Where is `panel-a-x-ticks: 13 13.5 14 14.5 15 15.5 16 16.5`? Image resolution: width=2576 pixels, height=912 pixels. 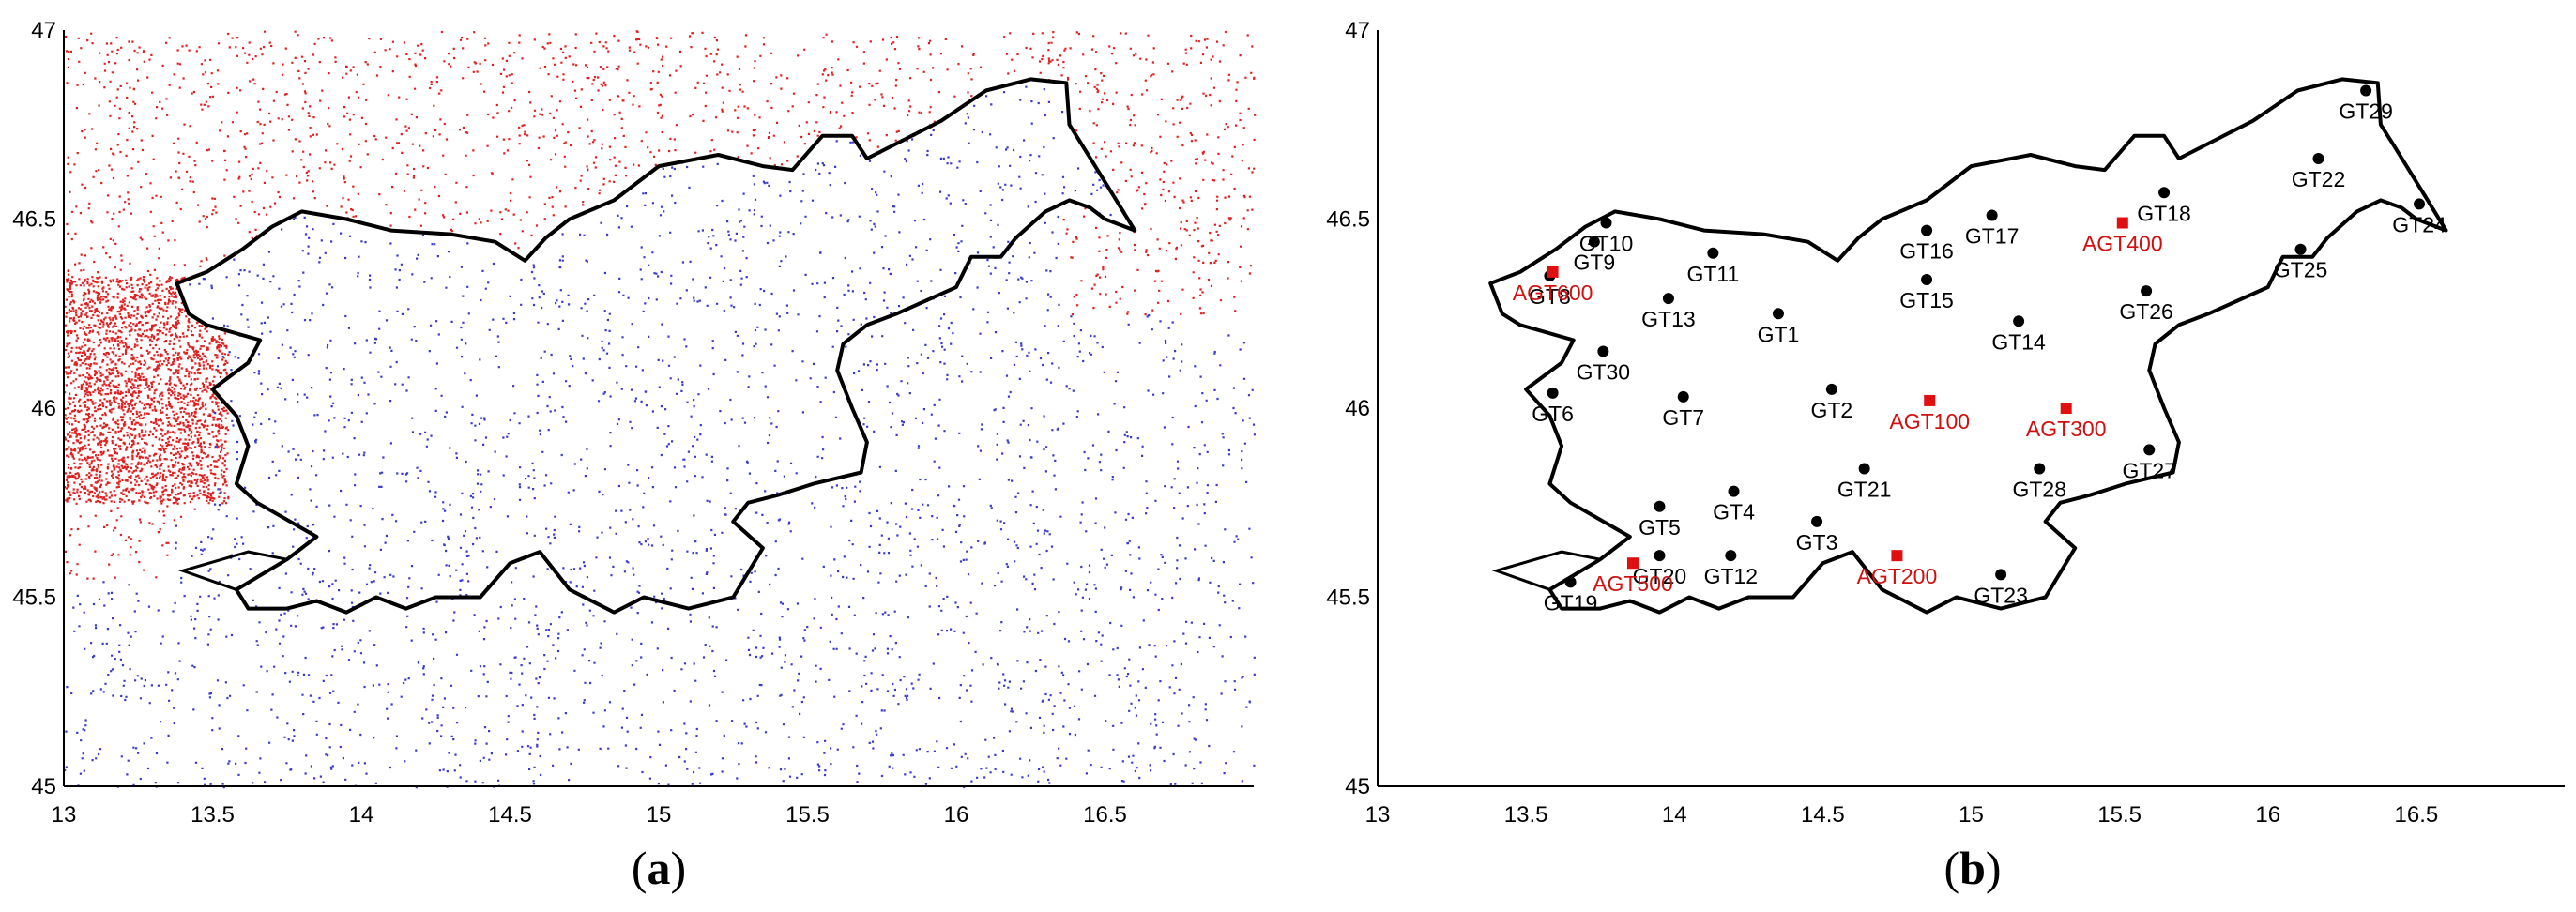 panel-a-x-ticks: 13 13.5 14 14.5 15 15.5 16 16.5 is located at coordinates (589, 815).